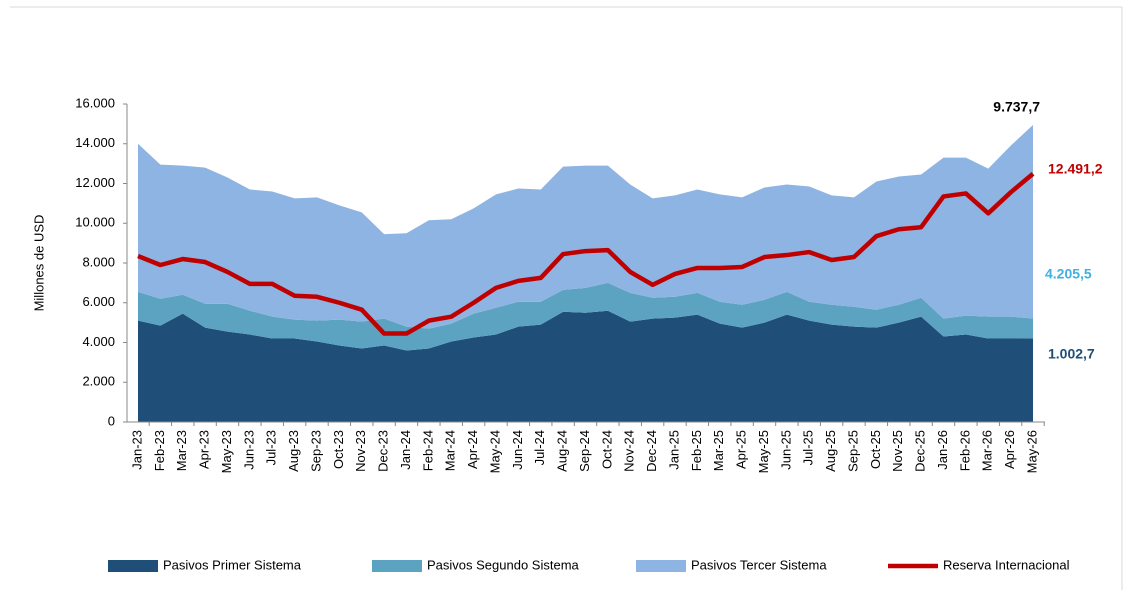  What do you see at coordinates (1016, 107) in the screenshot?
I see `end-label: 9.737,7` at bounding box center [1016, 107].